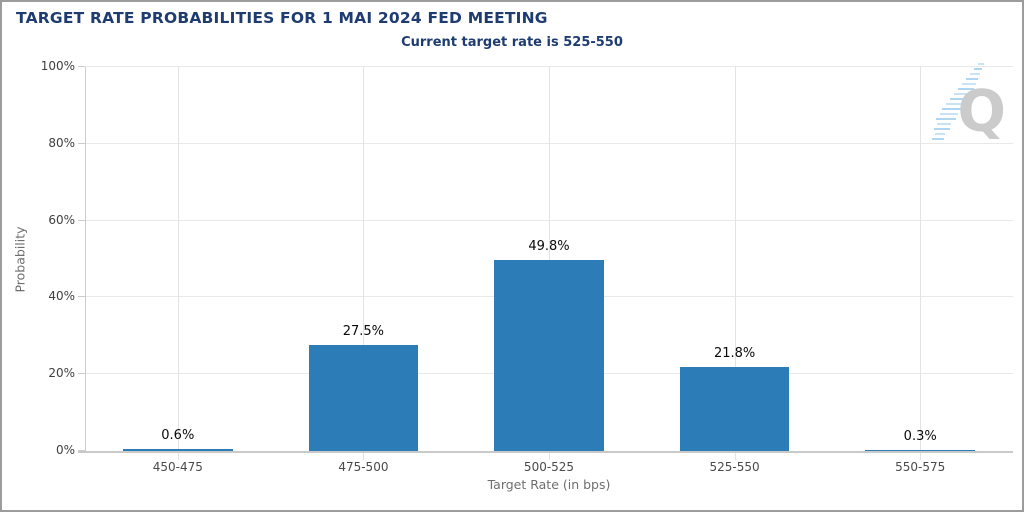  What do you see at coordinates (512, 42) in the screenshot?
I see `chart-subtitle: Current target rate is 525-550` at bounding box center [512, 42].